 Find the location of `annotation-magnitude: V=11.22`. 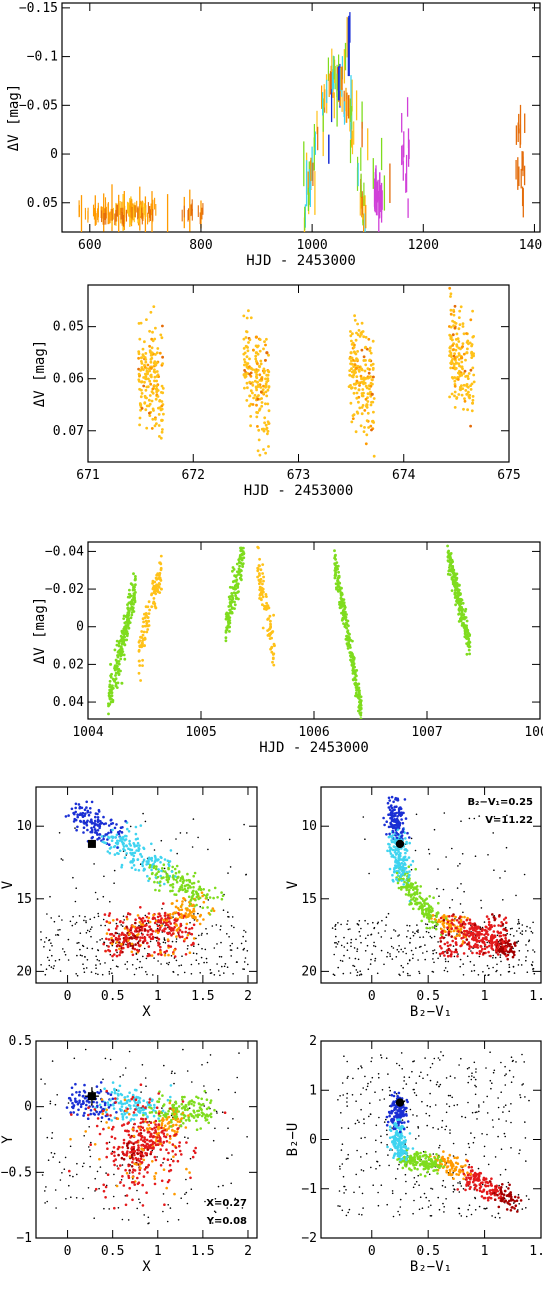

annotation-magnitude: V=11.22 is located at coordinates (509, 820).